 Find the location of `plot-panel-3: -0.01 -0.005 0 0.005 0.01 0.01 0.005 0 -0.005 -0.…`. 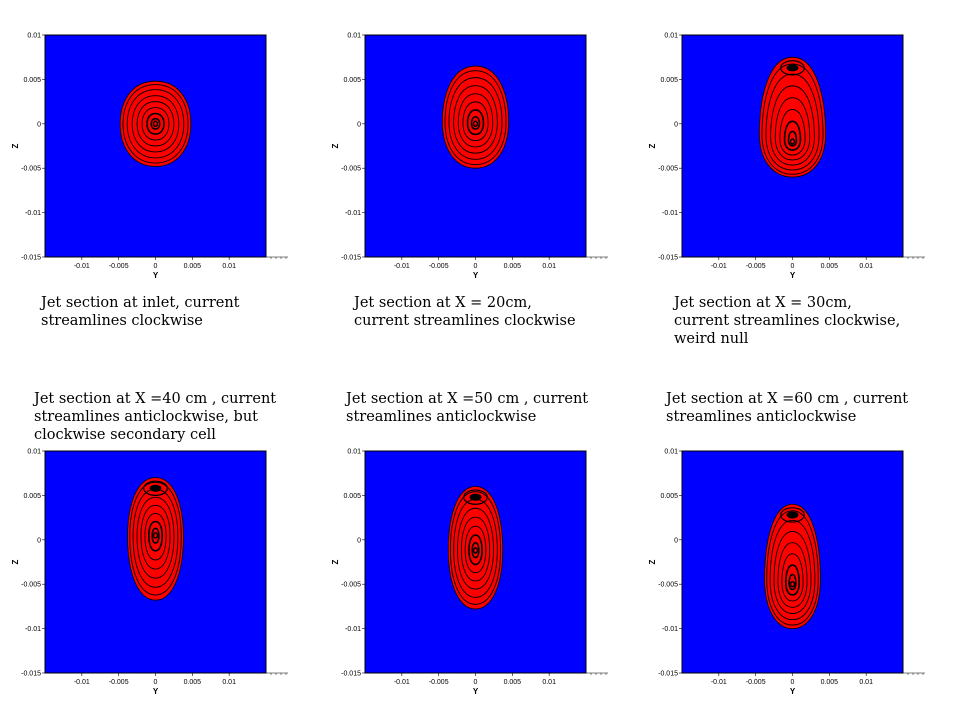

plot-panel-3: -0.01 -0.005 0 0.005 0.01 0.01 0.005 0 -0.005 -0.… is located at coordinates (787, 155).